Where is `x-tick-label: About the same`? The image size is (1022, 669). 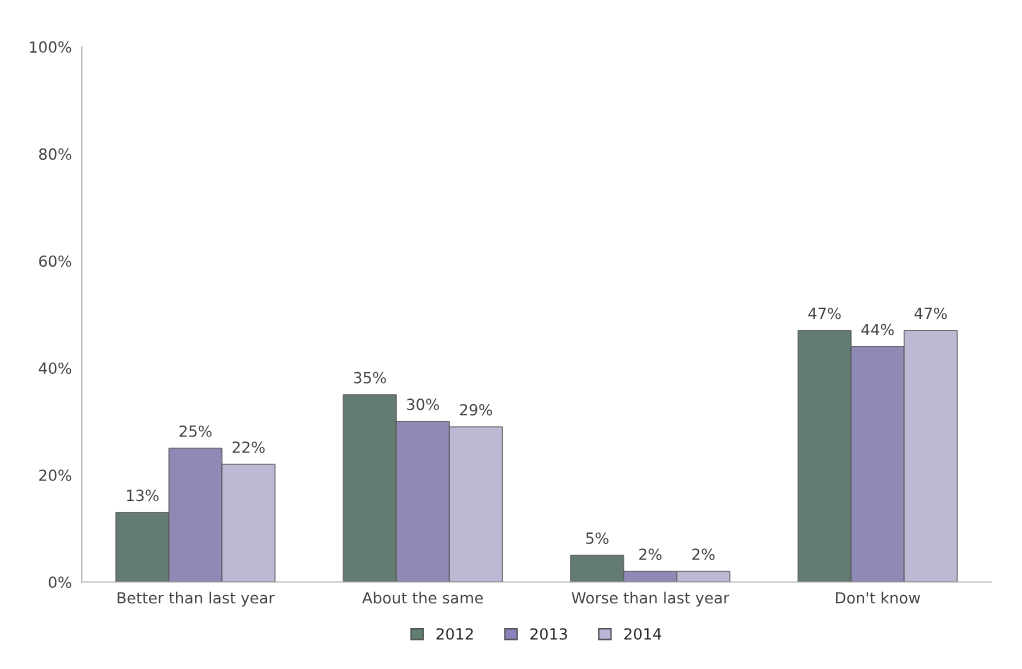
x-tick-label: About the same is located at coordinates (422, 597).